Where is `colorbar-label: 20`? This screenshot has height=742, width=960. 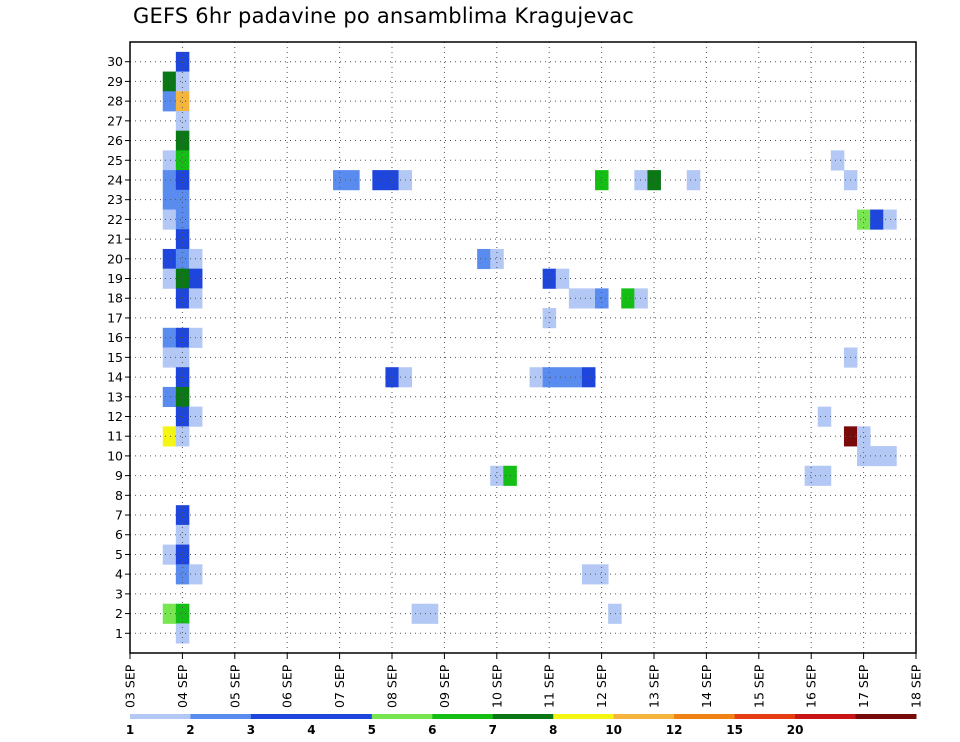
colorbar-label: 20 is located at coordinates (795, 730).